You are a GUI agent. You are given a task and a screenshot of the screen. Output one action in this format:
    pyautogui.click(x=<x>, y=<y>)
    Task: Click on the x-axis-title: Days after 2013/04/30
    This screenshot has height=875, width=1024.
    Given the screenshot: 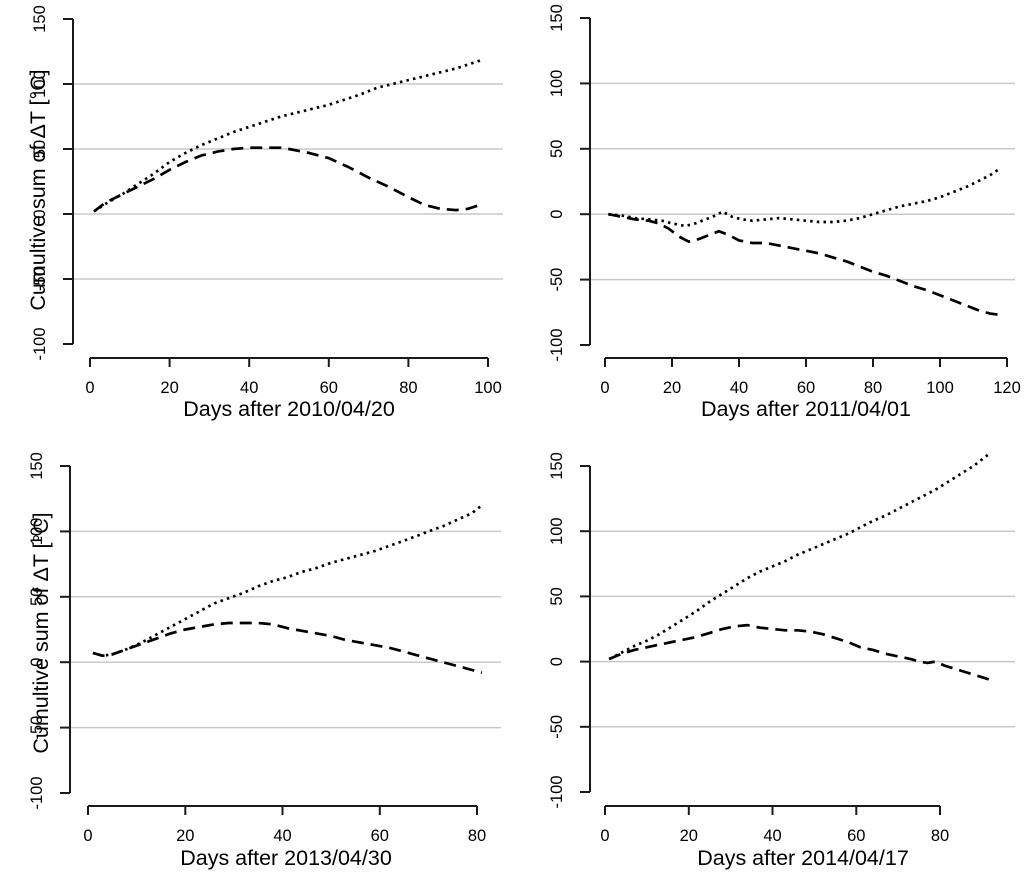 What is the action you would take?
    pyautogui.click(x=286, y=858)
    